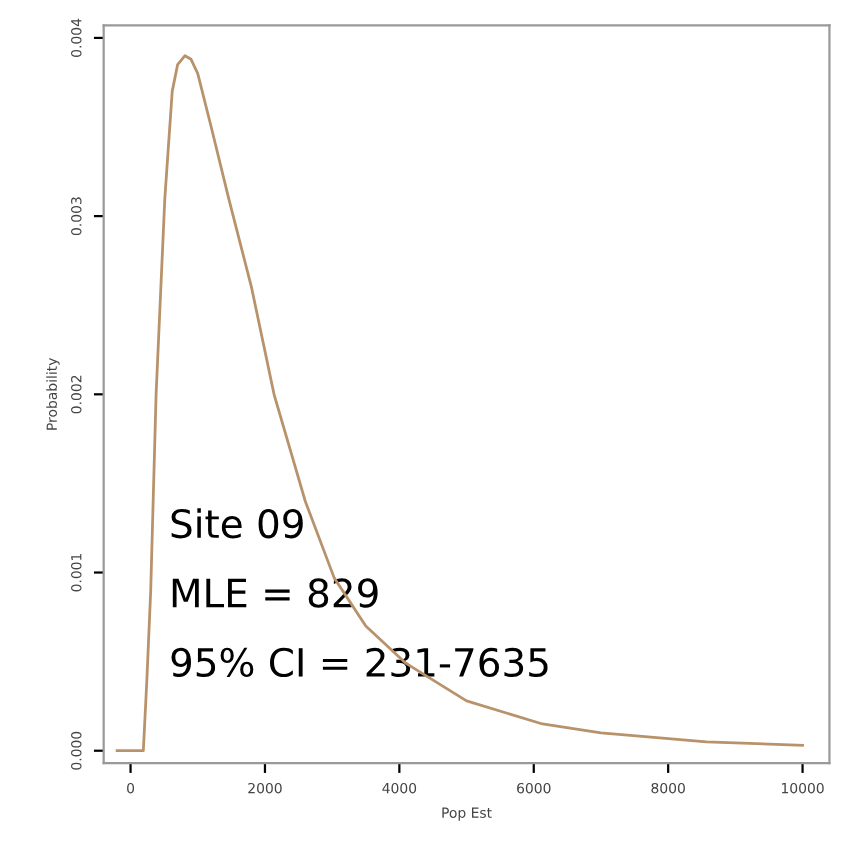  What do you see at coordinates (237, 523) in the screenshot?
I see `annotation: Site 09` at bounding box center [237, 523].